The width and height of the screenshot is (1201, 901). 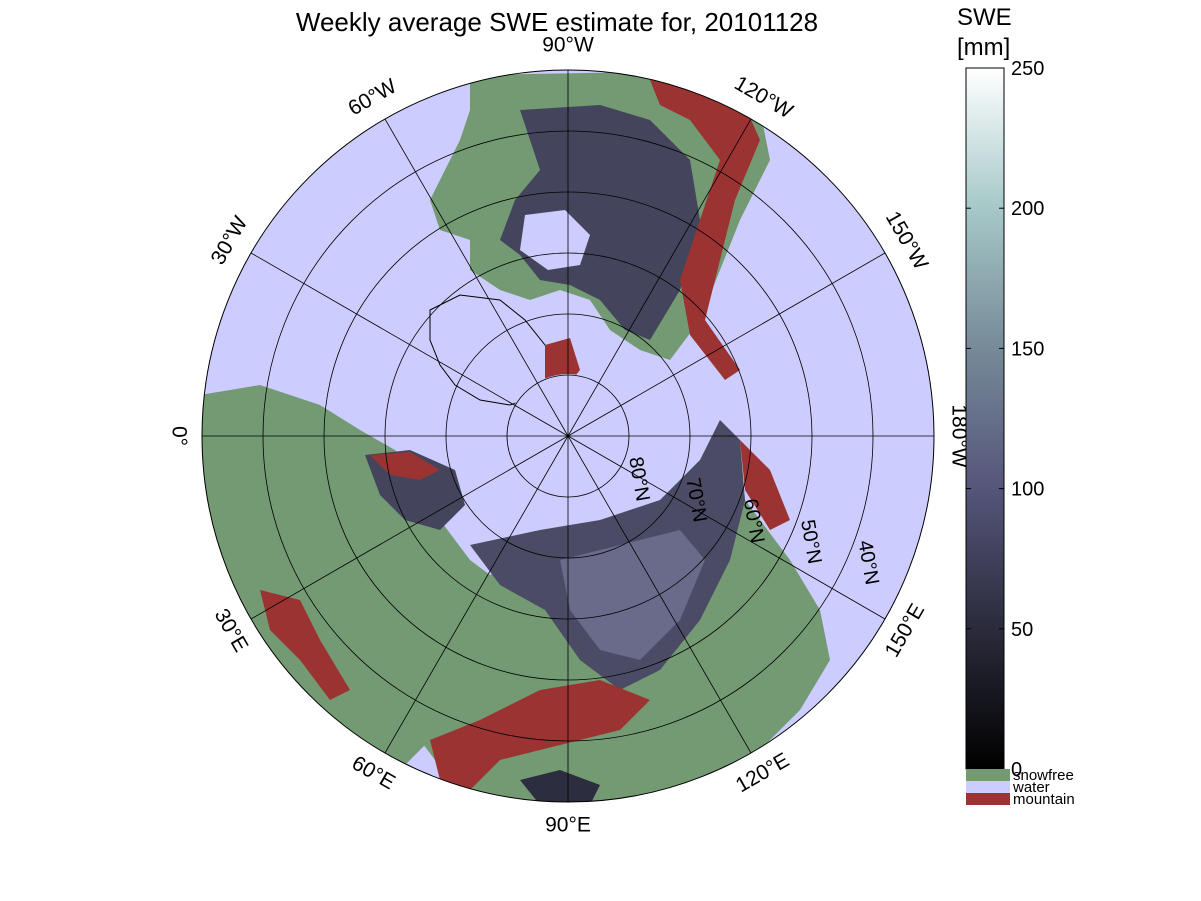 What do you see at coordinates (1031, 787) in the screenshot?
I see `legend-label-water: water` at bounding box center [1031, 787].